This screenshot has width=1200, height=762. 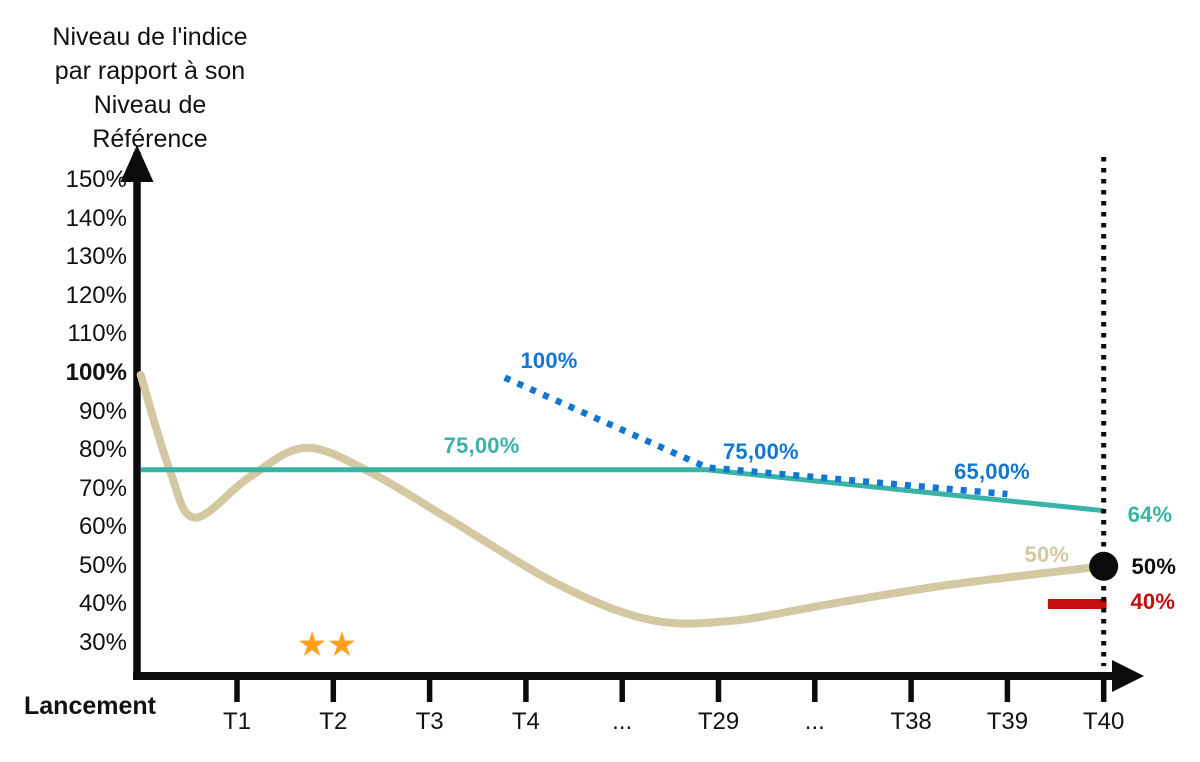 What do you see at coordinates (1007, 721) in the screenshot?
I see `x-tick-label: T39` at bounding box center [1007, 721].